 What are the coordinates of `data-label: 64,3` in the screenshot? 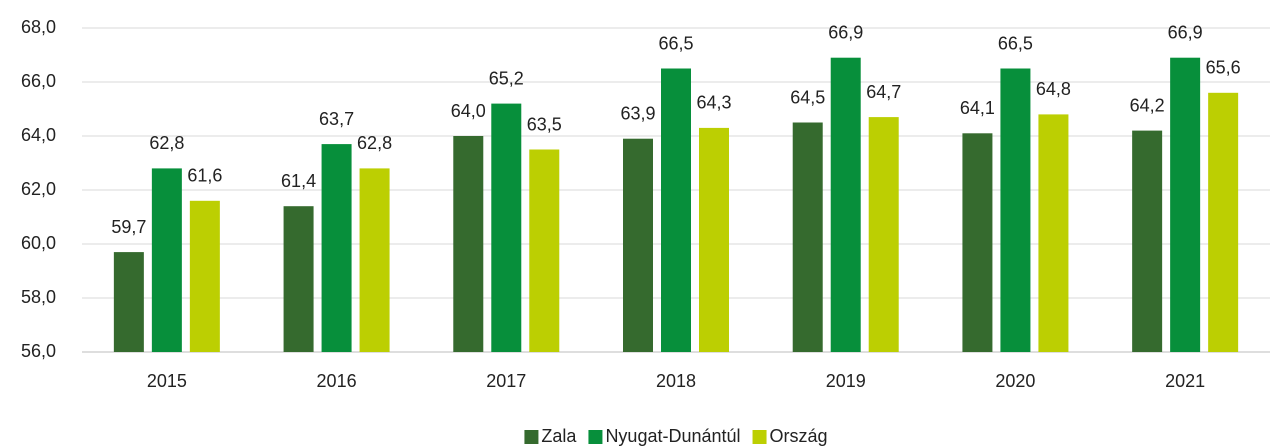 It's located at (713, 103).